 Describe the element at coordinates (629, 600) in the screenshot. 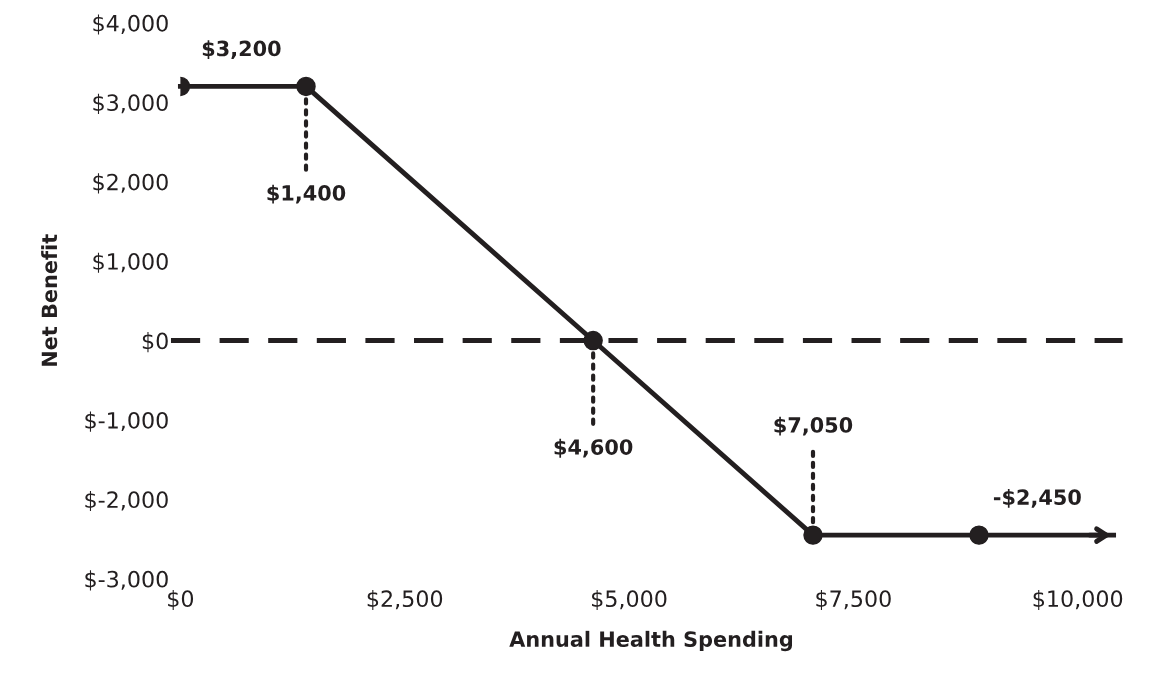

I see `x-tick-label: $5,000` at that location.